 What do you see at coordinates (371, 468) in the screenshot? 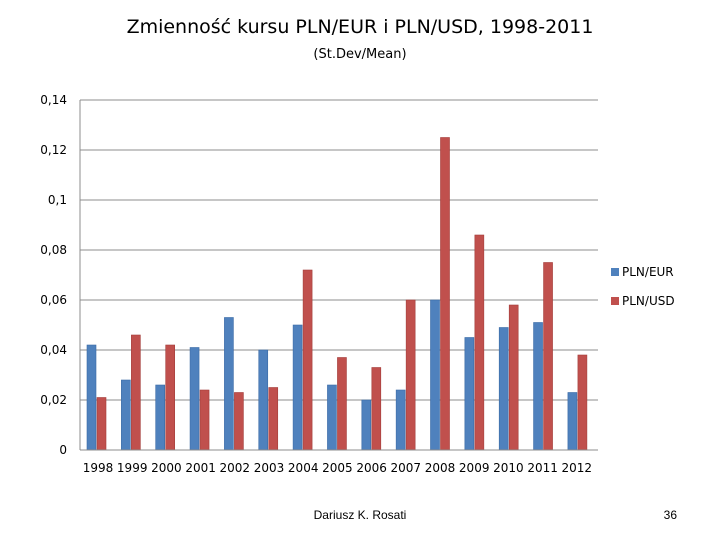
I see `x-tick-label: 2006` at bounding box center [371, 468].